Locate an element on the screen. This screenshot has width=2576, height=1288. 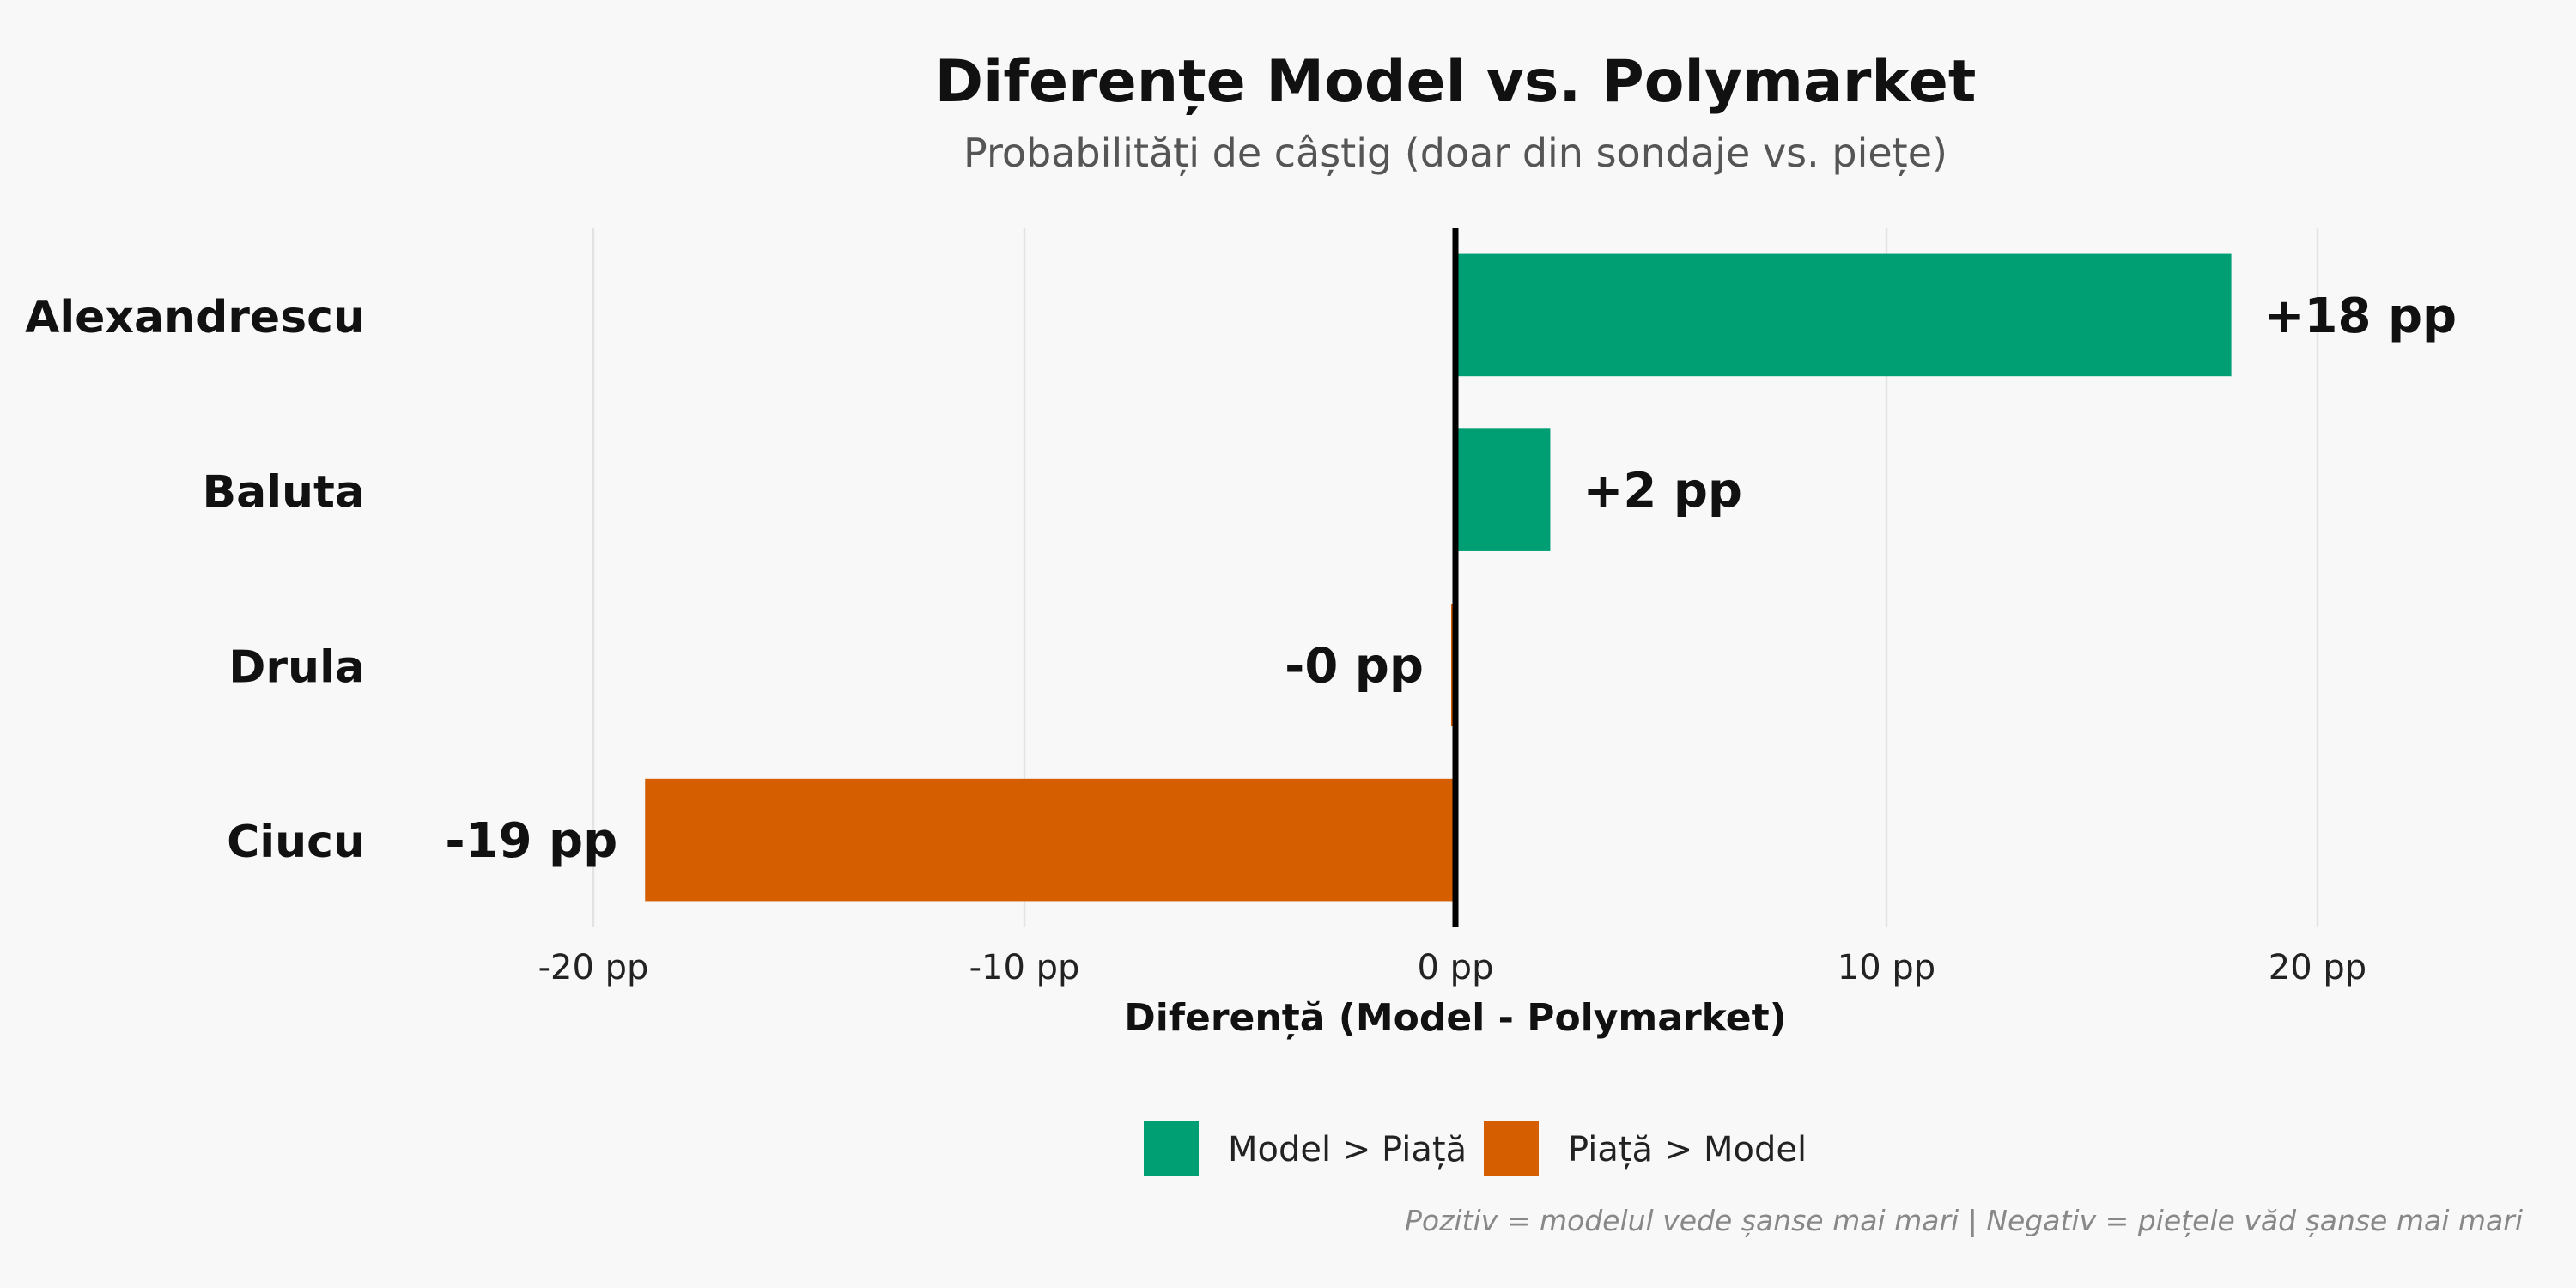
x-tick-label-2: 0 pp is located at coordinates (1456, 968).